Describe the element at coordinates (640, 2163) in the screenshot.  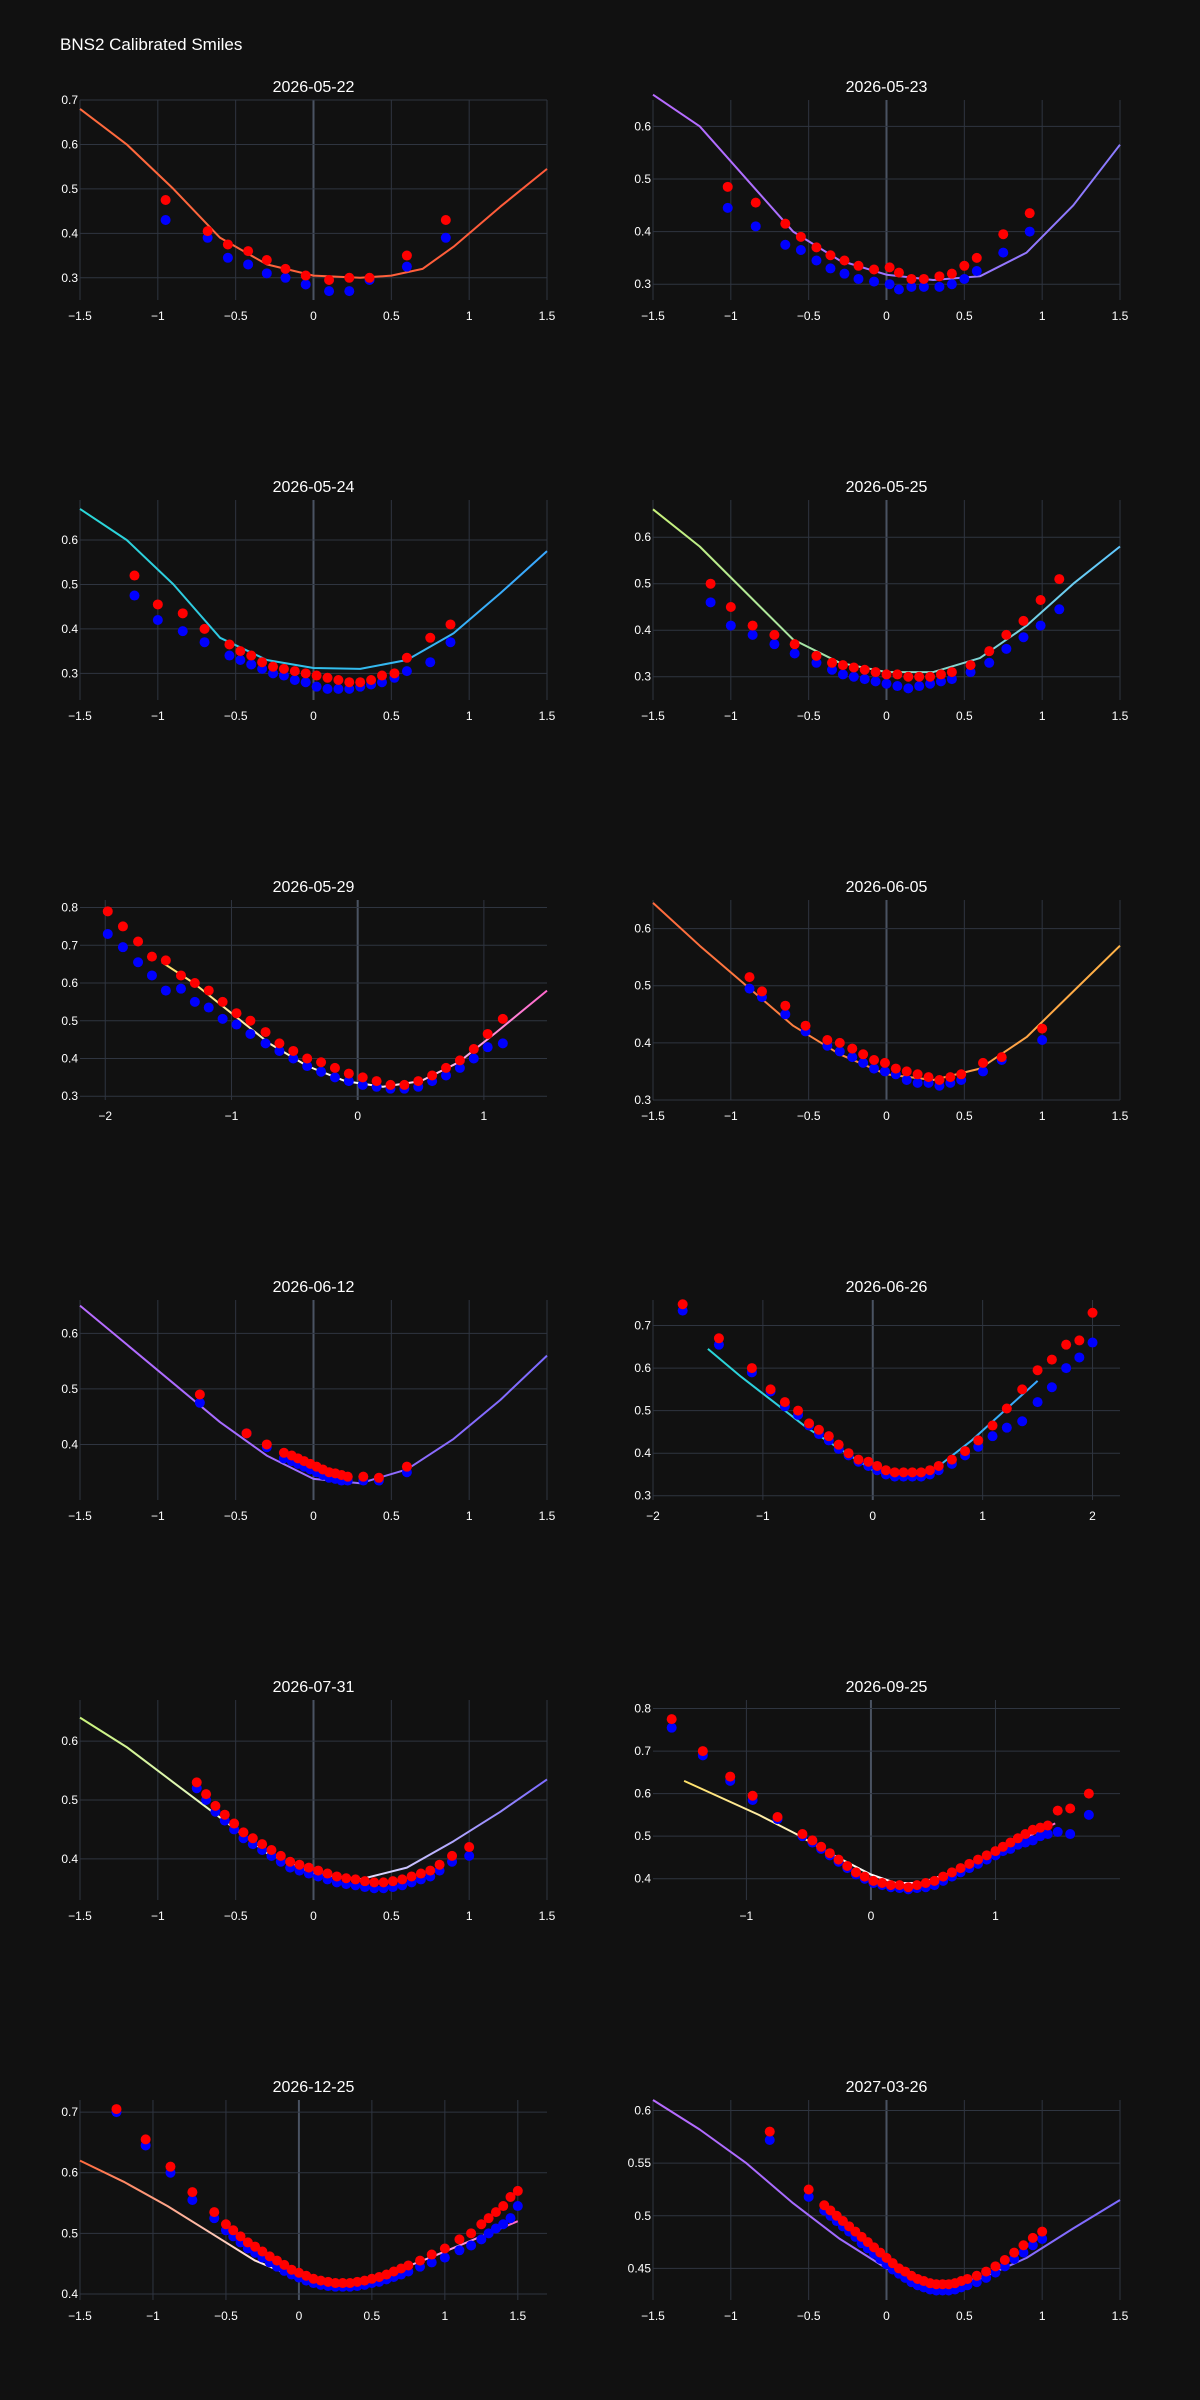
I see `y-tick-label: 0.55` at that location.